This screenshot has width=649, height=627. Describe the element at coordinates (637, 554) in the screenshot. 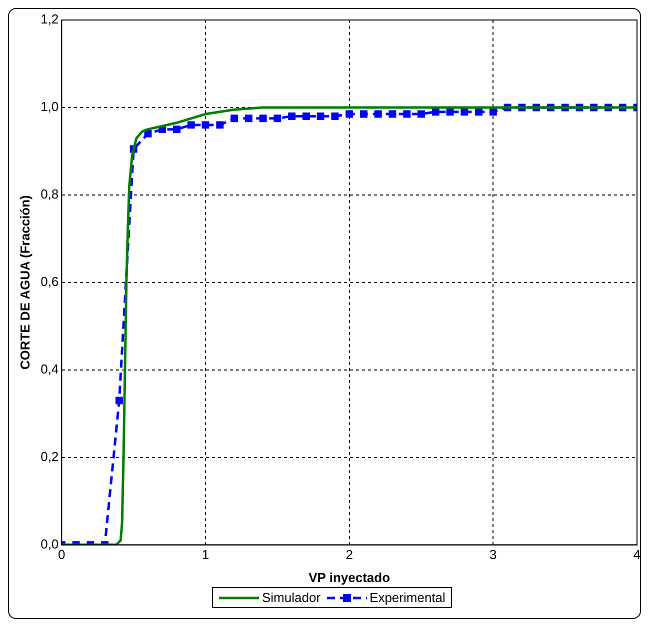

I see `x-tick-label: 4` at that location.